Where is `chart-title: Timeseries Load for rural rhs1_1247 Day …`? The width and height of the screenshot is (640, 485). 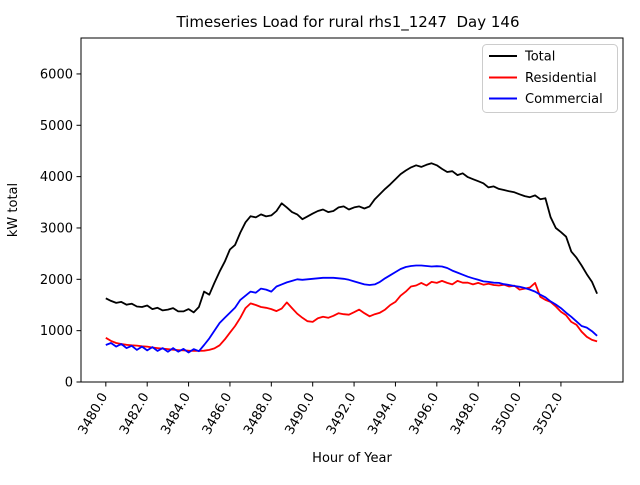
chart-title: Timeseries Load for rural rhs1_1247 Day … is located at coordinates (347, 22).